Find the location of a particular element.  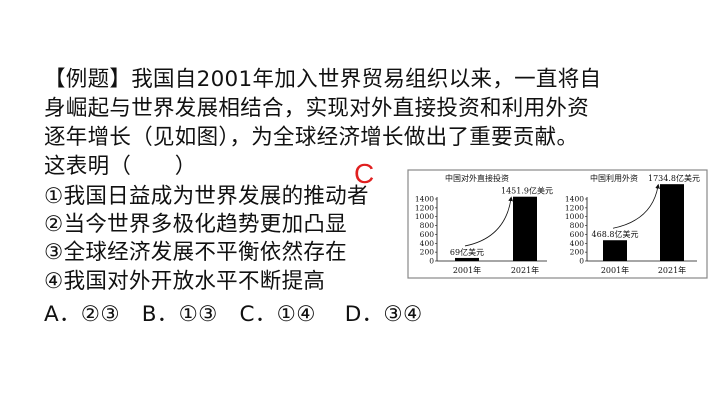

statement-4: ④我国对外开放水平不断提高 is located at coordinates (185, 281).